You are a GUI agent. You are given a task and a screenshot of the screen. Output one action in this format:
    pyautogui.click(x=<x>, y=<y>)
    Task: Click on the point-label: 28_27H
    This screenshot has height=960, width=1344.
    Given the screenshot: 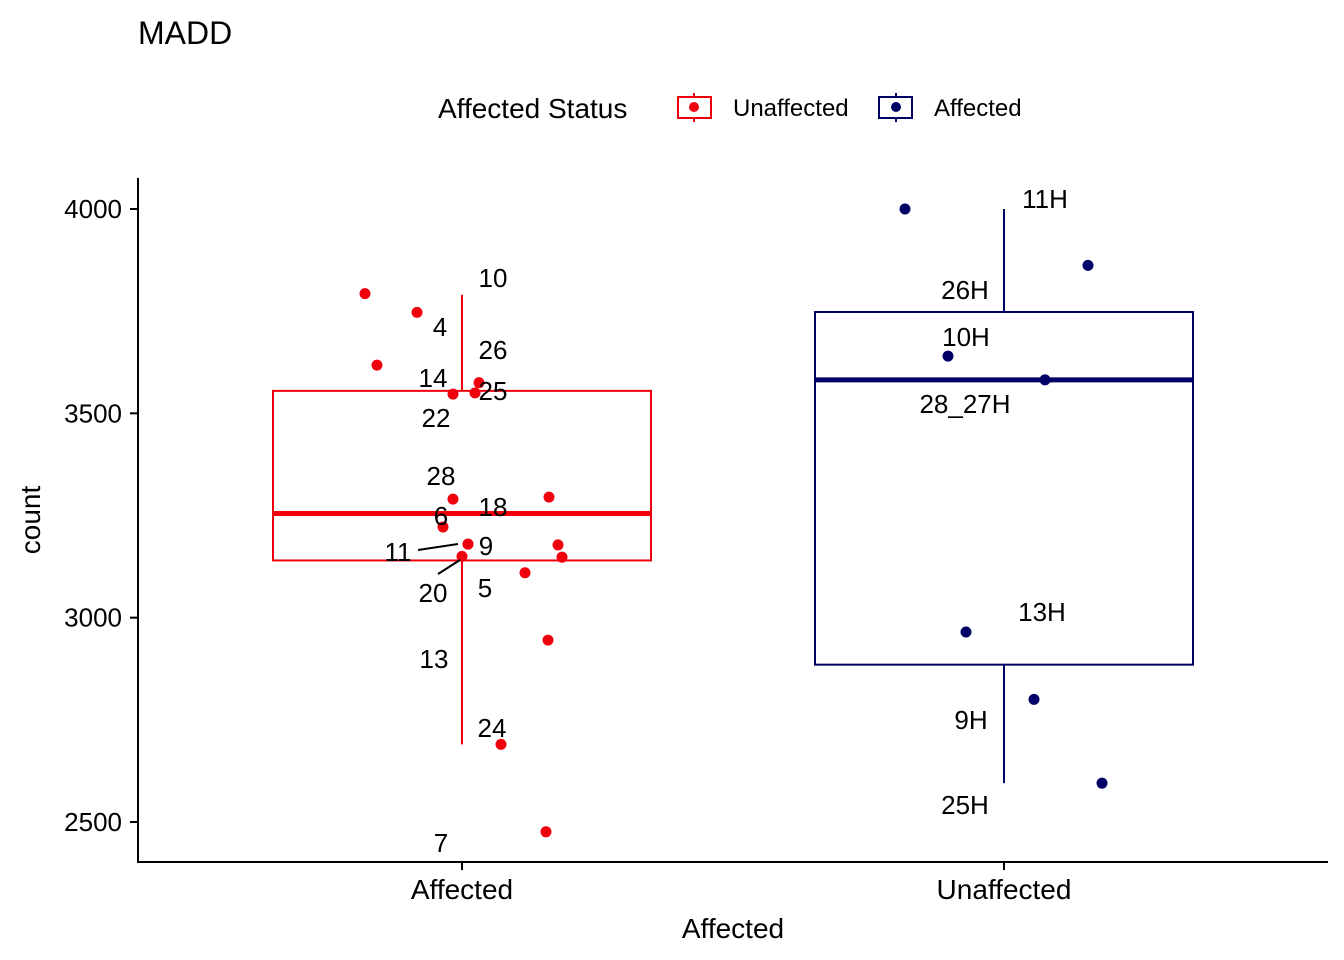 What is the action you would take?
    pyautogui.click(x=964, y=404)
    